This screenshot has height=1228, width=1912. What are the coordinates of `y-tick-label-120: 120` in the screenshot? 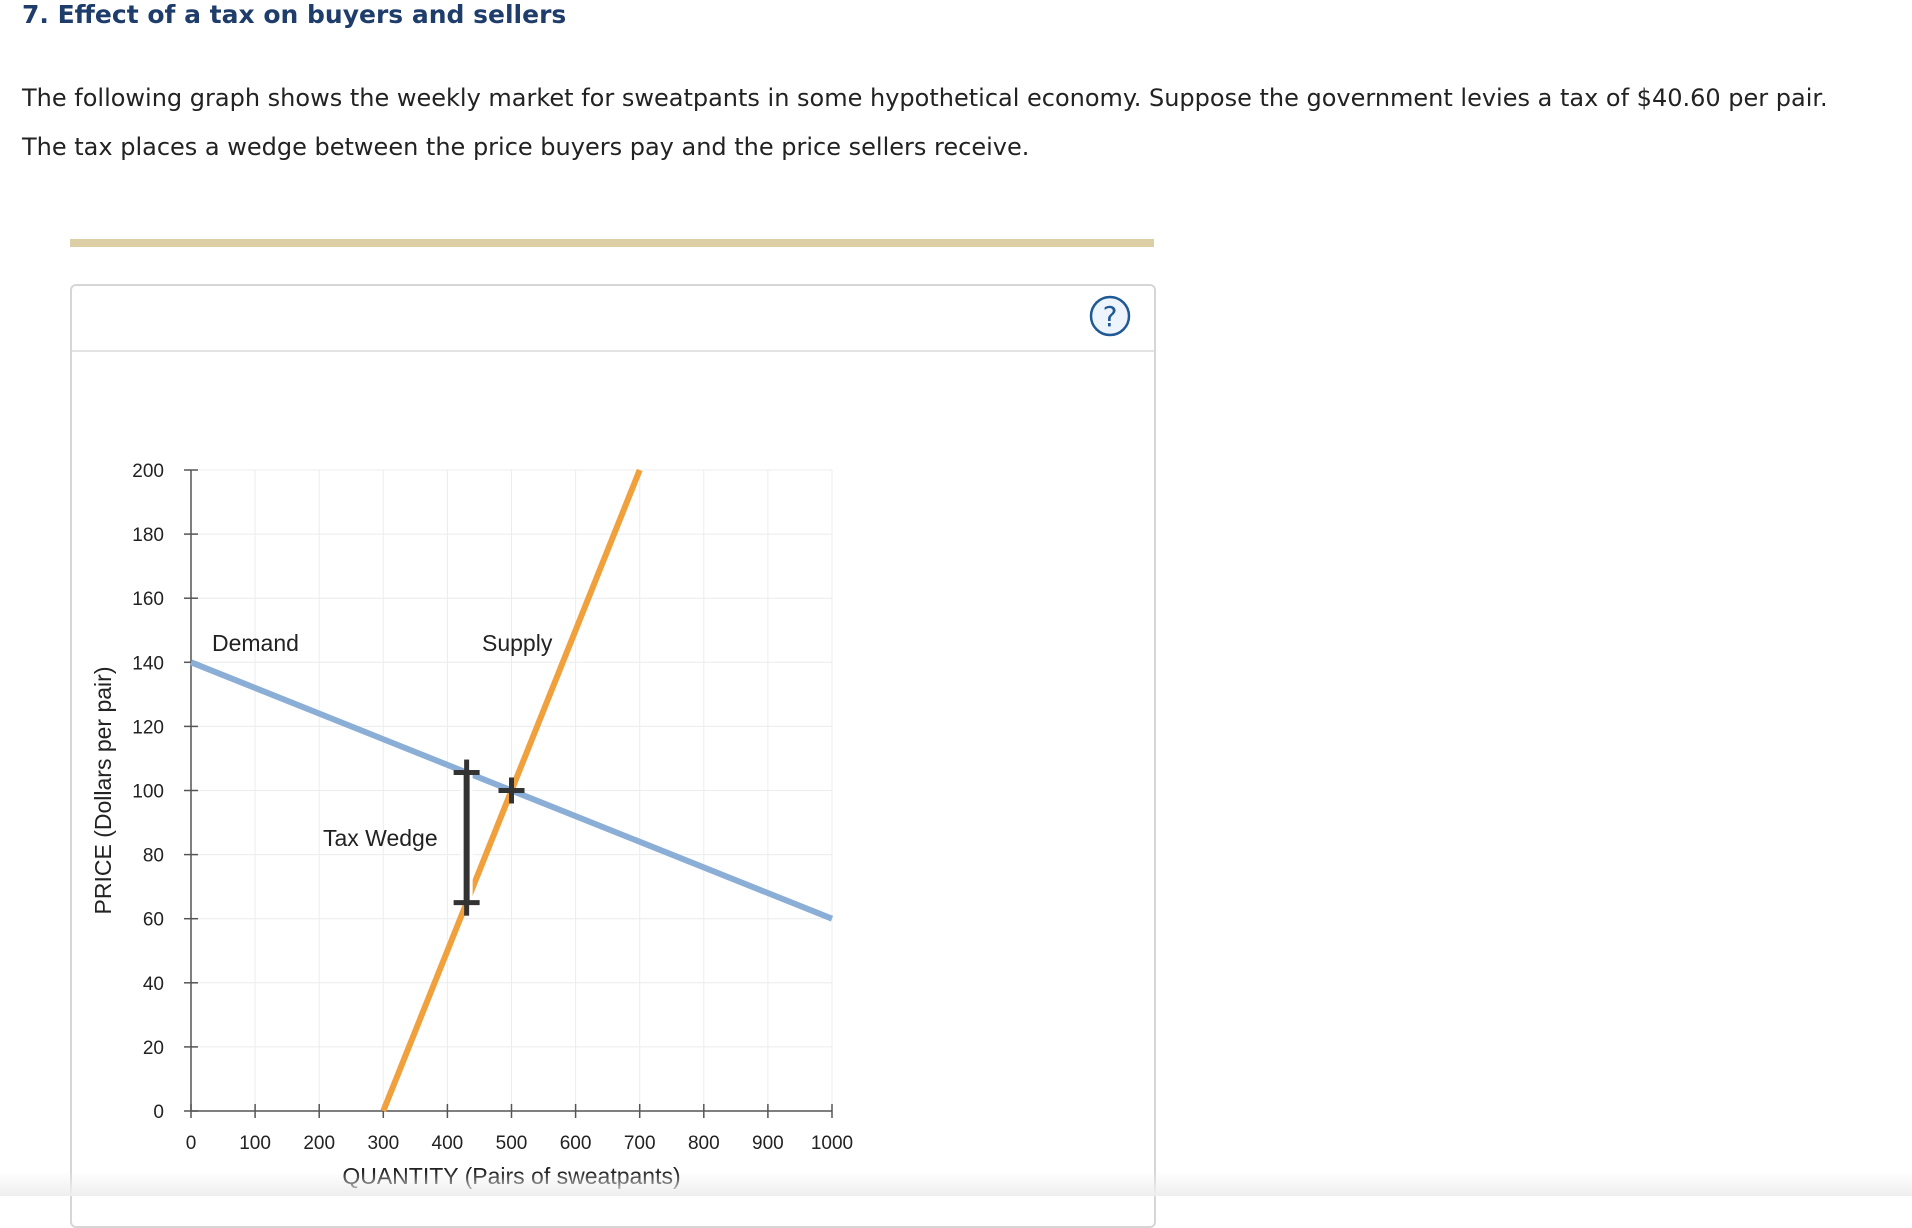 It's located at (148, 727).